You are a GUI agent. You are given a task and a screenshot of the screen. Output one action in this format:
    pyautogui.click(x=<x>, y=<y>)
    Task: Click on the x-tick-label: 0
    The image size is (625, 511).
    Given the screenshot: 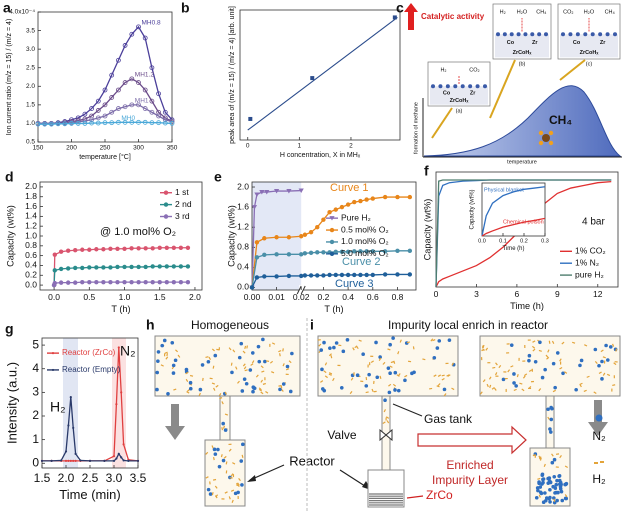 What is the action you would take?
    pyautogui.click(x=248, y=146)
    